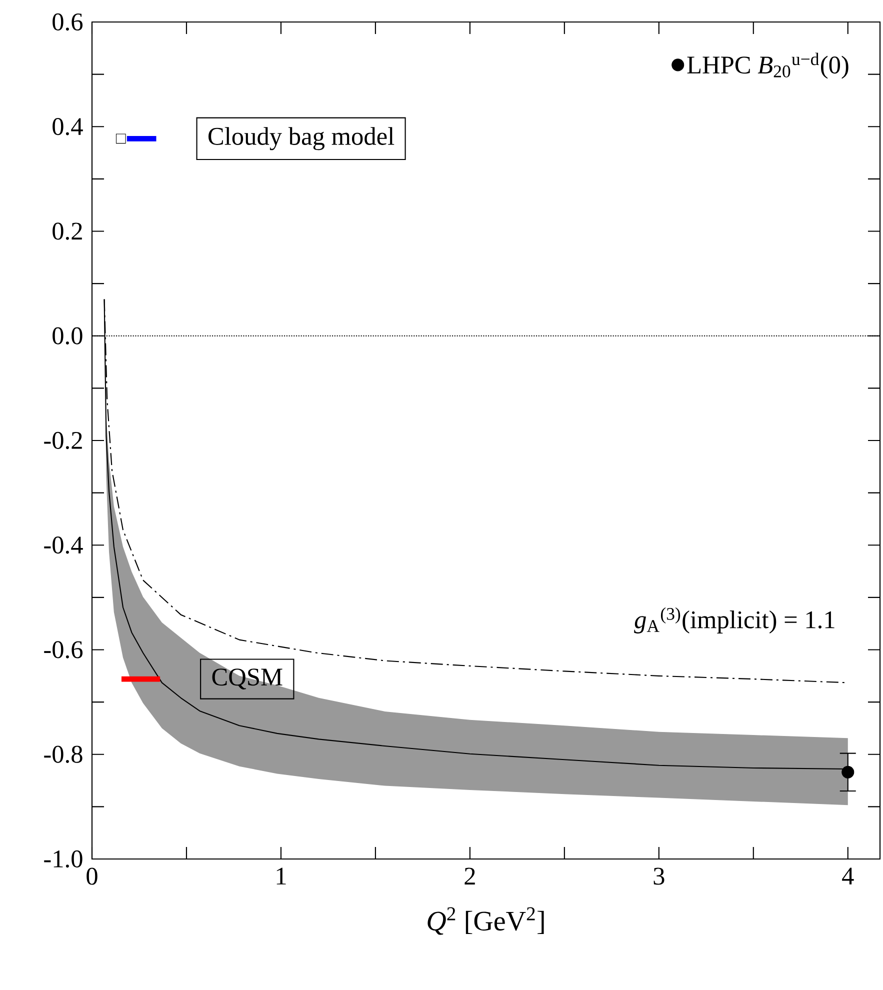 This screenshot has height=990, width=883. What do you see at coordinates (848, 876) in the screenshot?
I see `x-tick-label: 4` at bounding box center [848, 876].